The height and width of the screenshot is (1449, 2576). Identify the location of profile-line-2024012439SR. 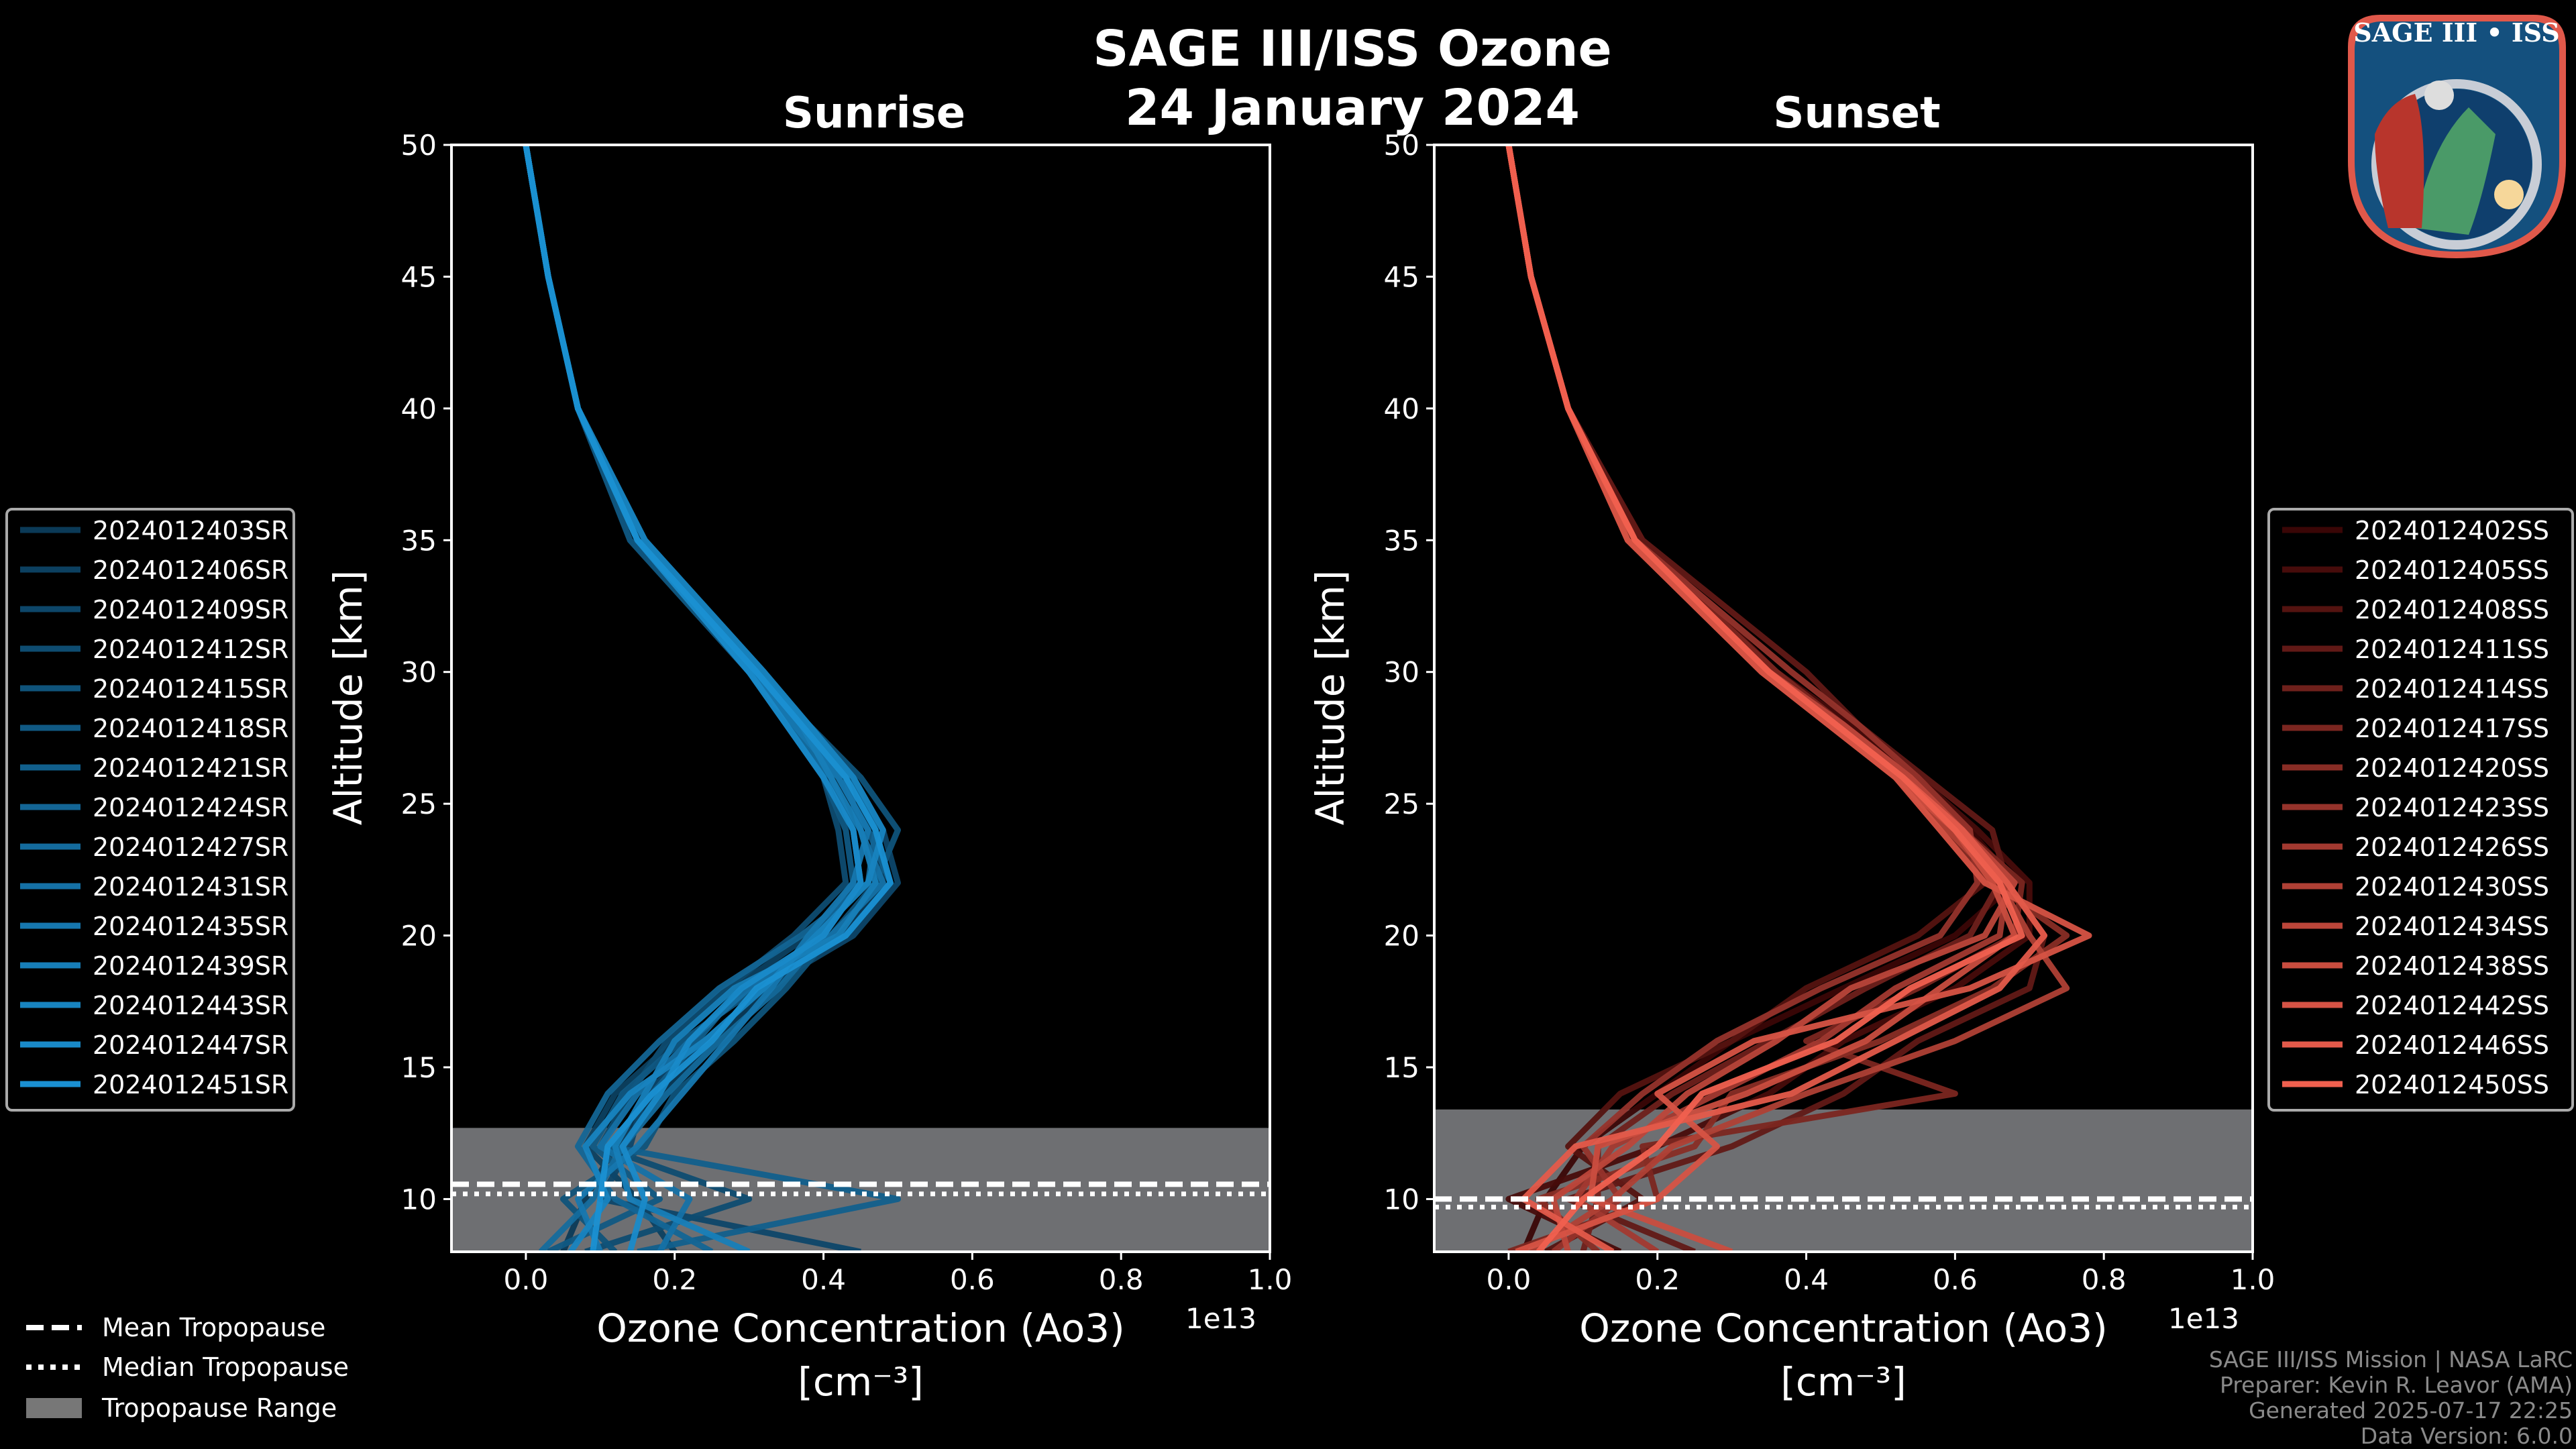
(701, 698).